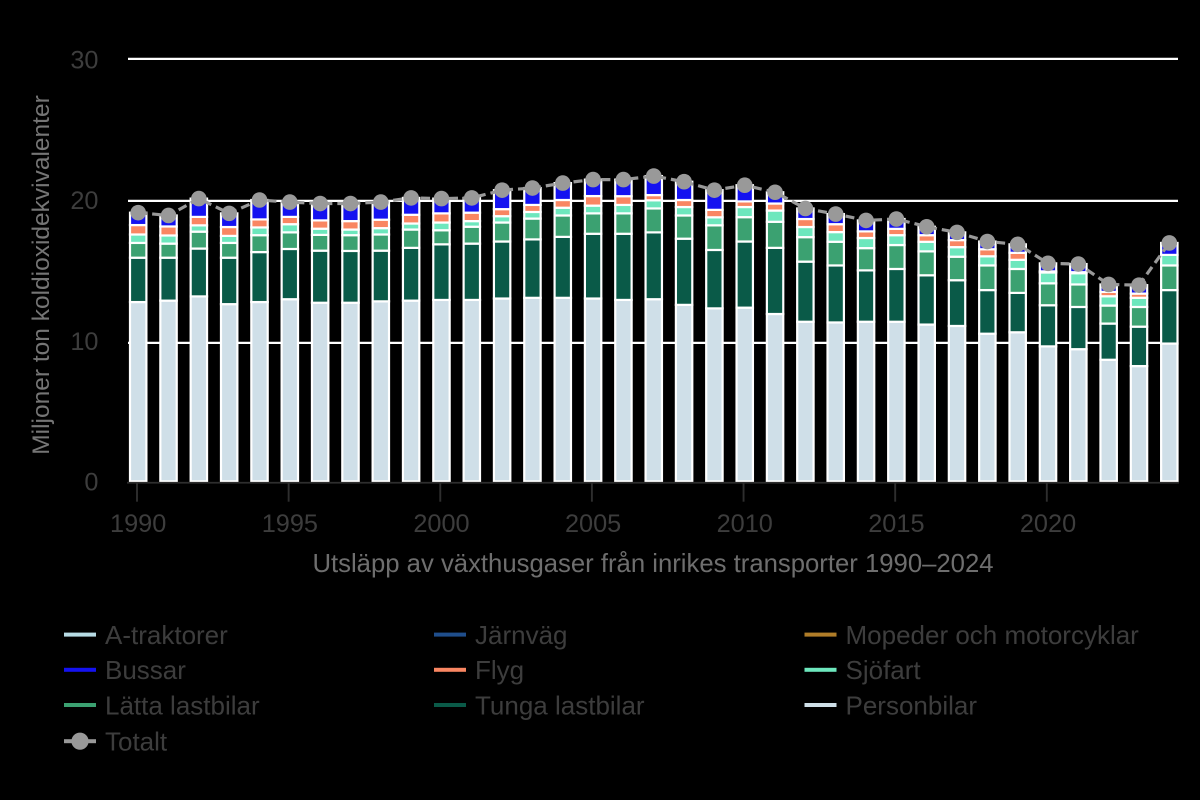  What do you see at coordinates (290, 524) in the screenshot?
I see `svg-text: 1995` at bounding box center [290, 524].